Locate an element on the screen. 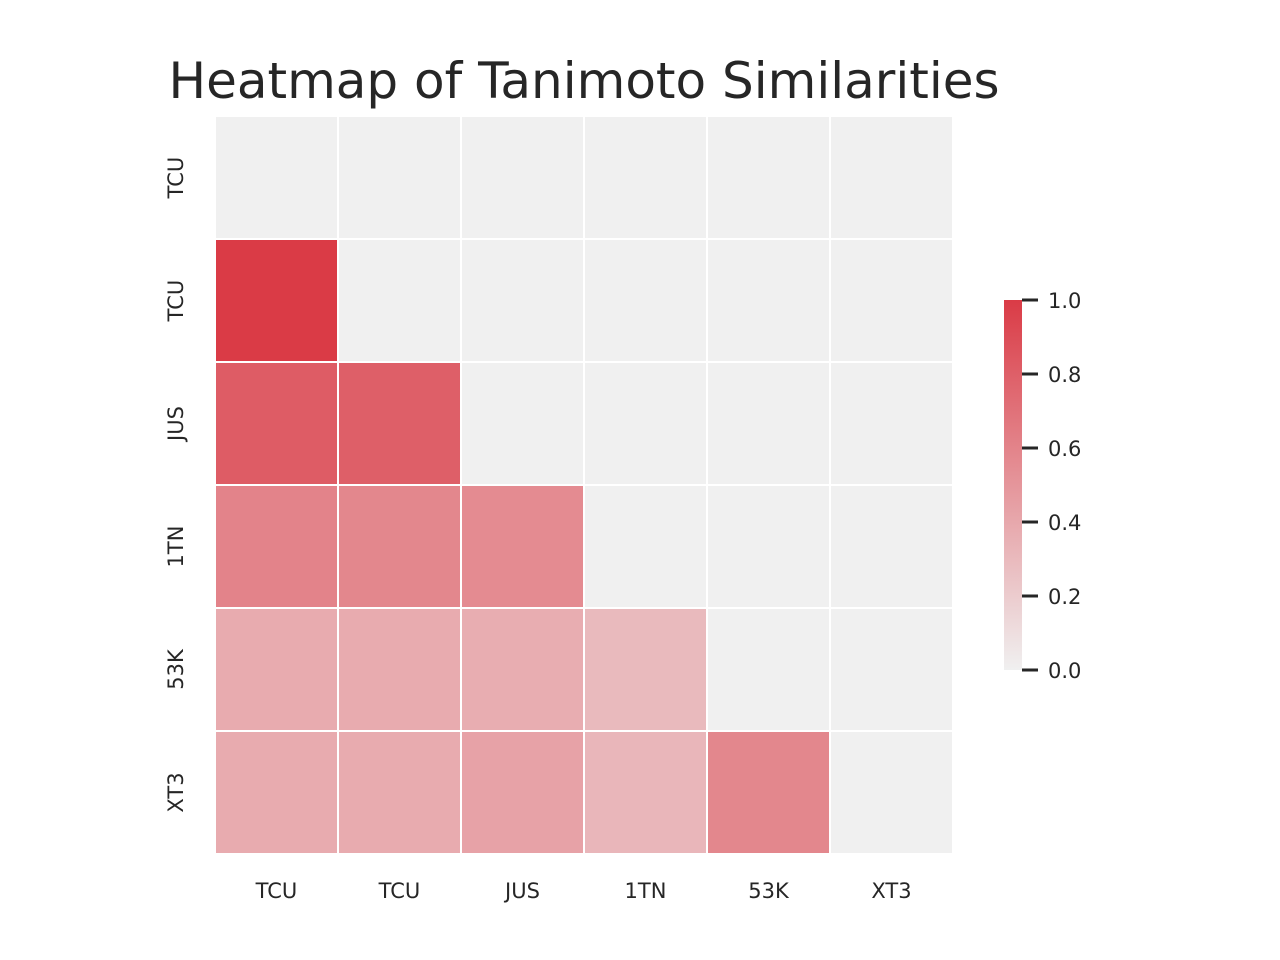 Image resolution: width=1280 pixels, height=960 pixels. y-tick-label: 53K is located at coordinates (176, 669).